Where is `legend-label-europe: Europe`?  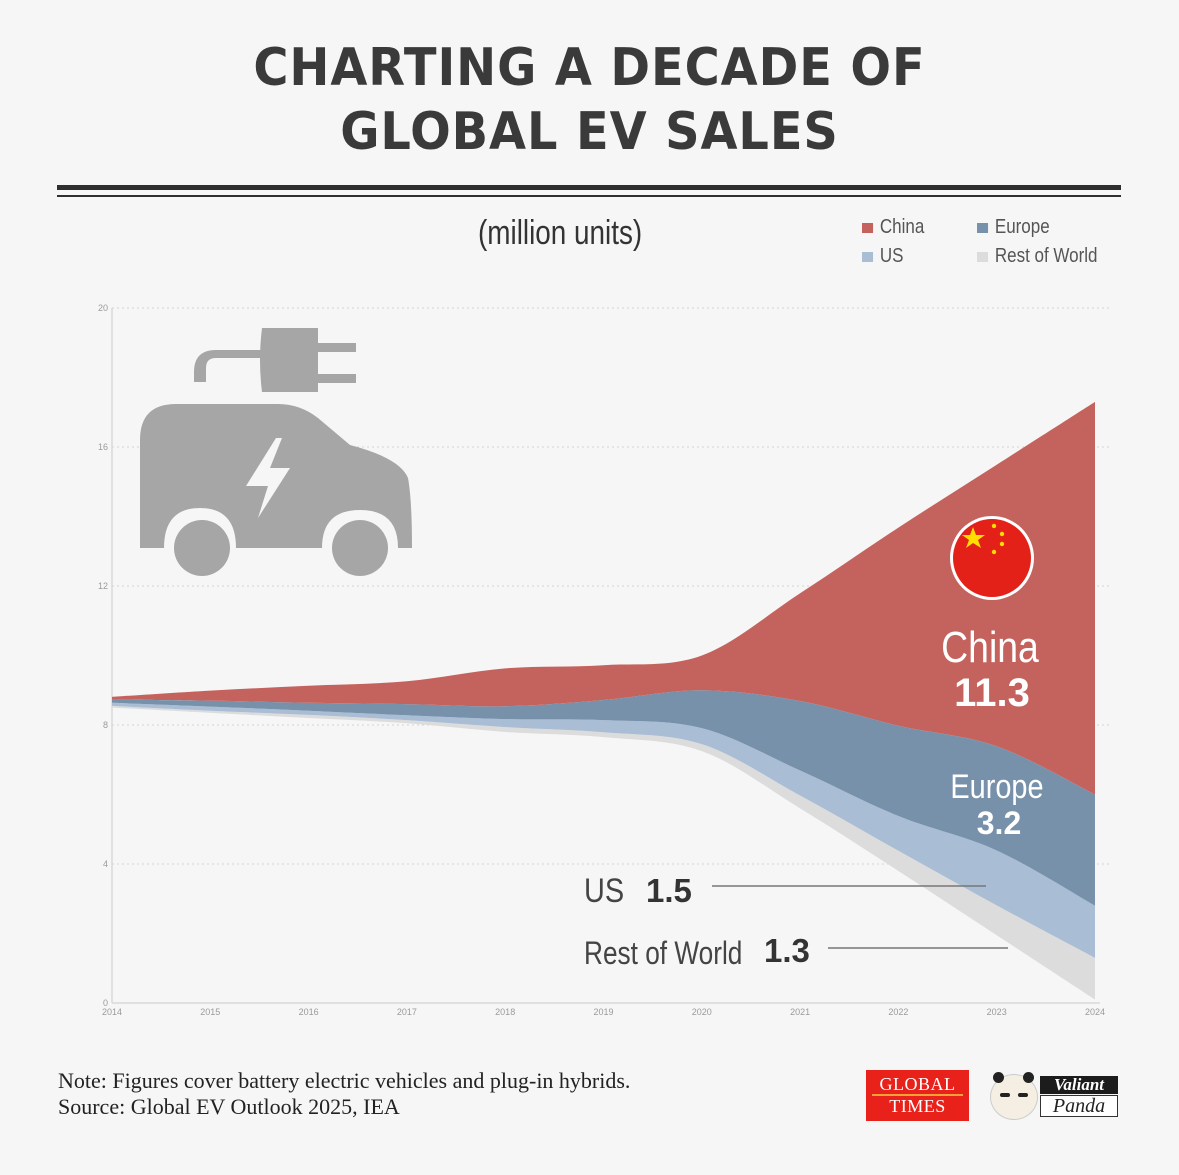
legend-label-europe: Europe is located at coordinates (1022, 227).